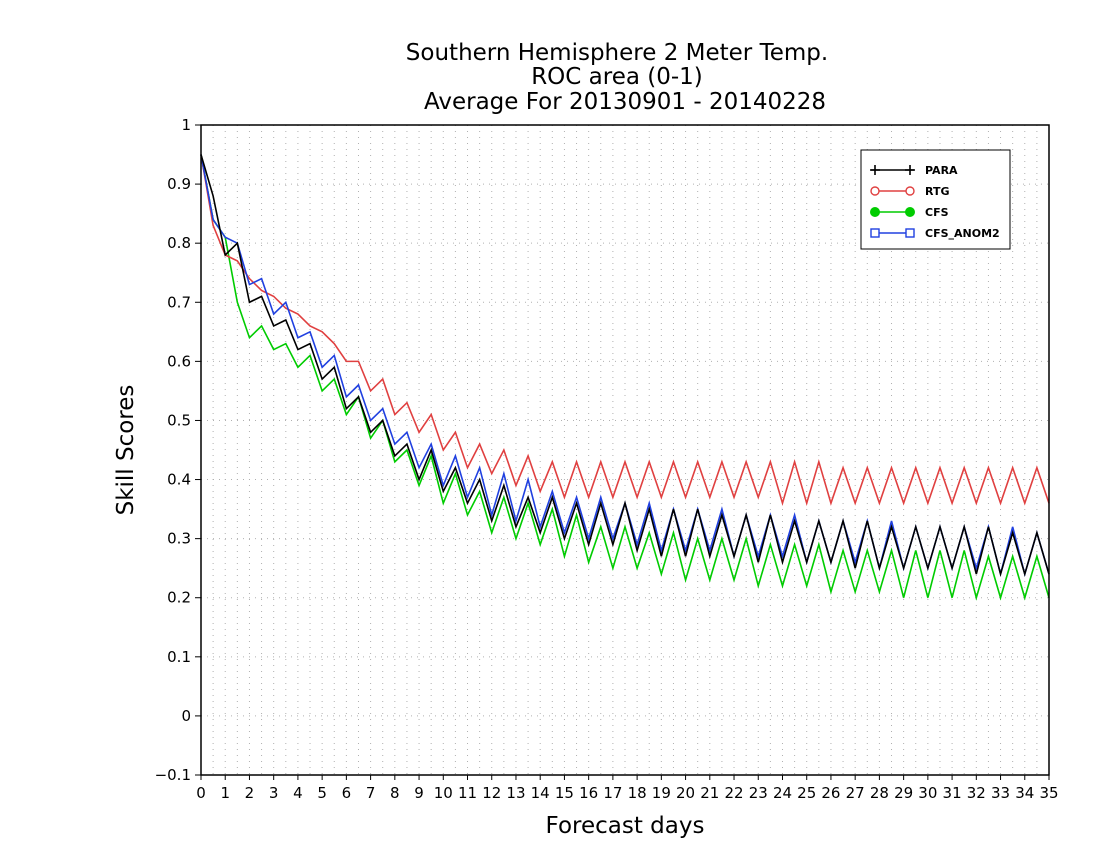  I want to click on x-tick-label: 18, so click(637, 793).